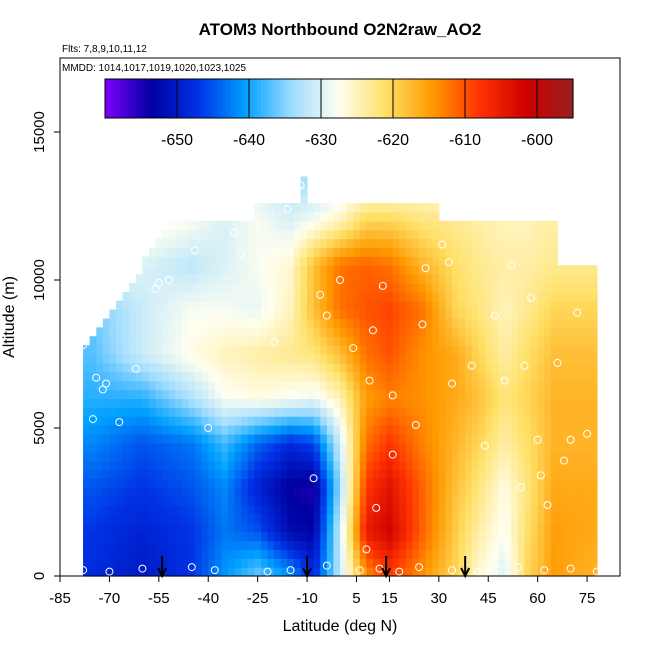  Describe the element at coordinates (39, 576) in the screenshot. I see `y-tick-label: 0` at that location.